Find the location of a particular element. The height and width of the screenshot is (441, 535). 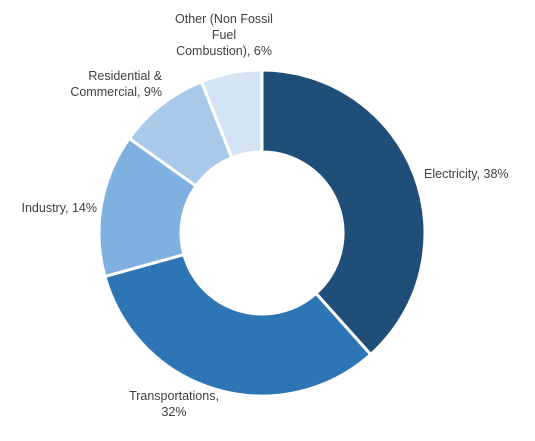

slice-label: Industry, 14% is located at coordinates (59, 208).